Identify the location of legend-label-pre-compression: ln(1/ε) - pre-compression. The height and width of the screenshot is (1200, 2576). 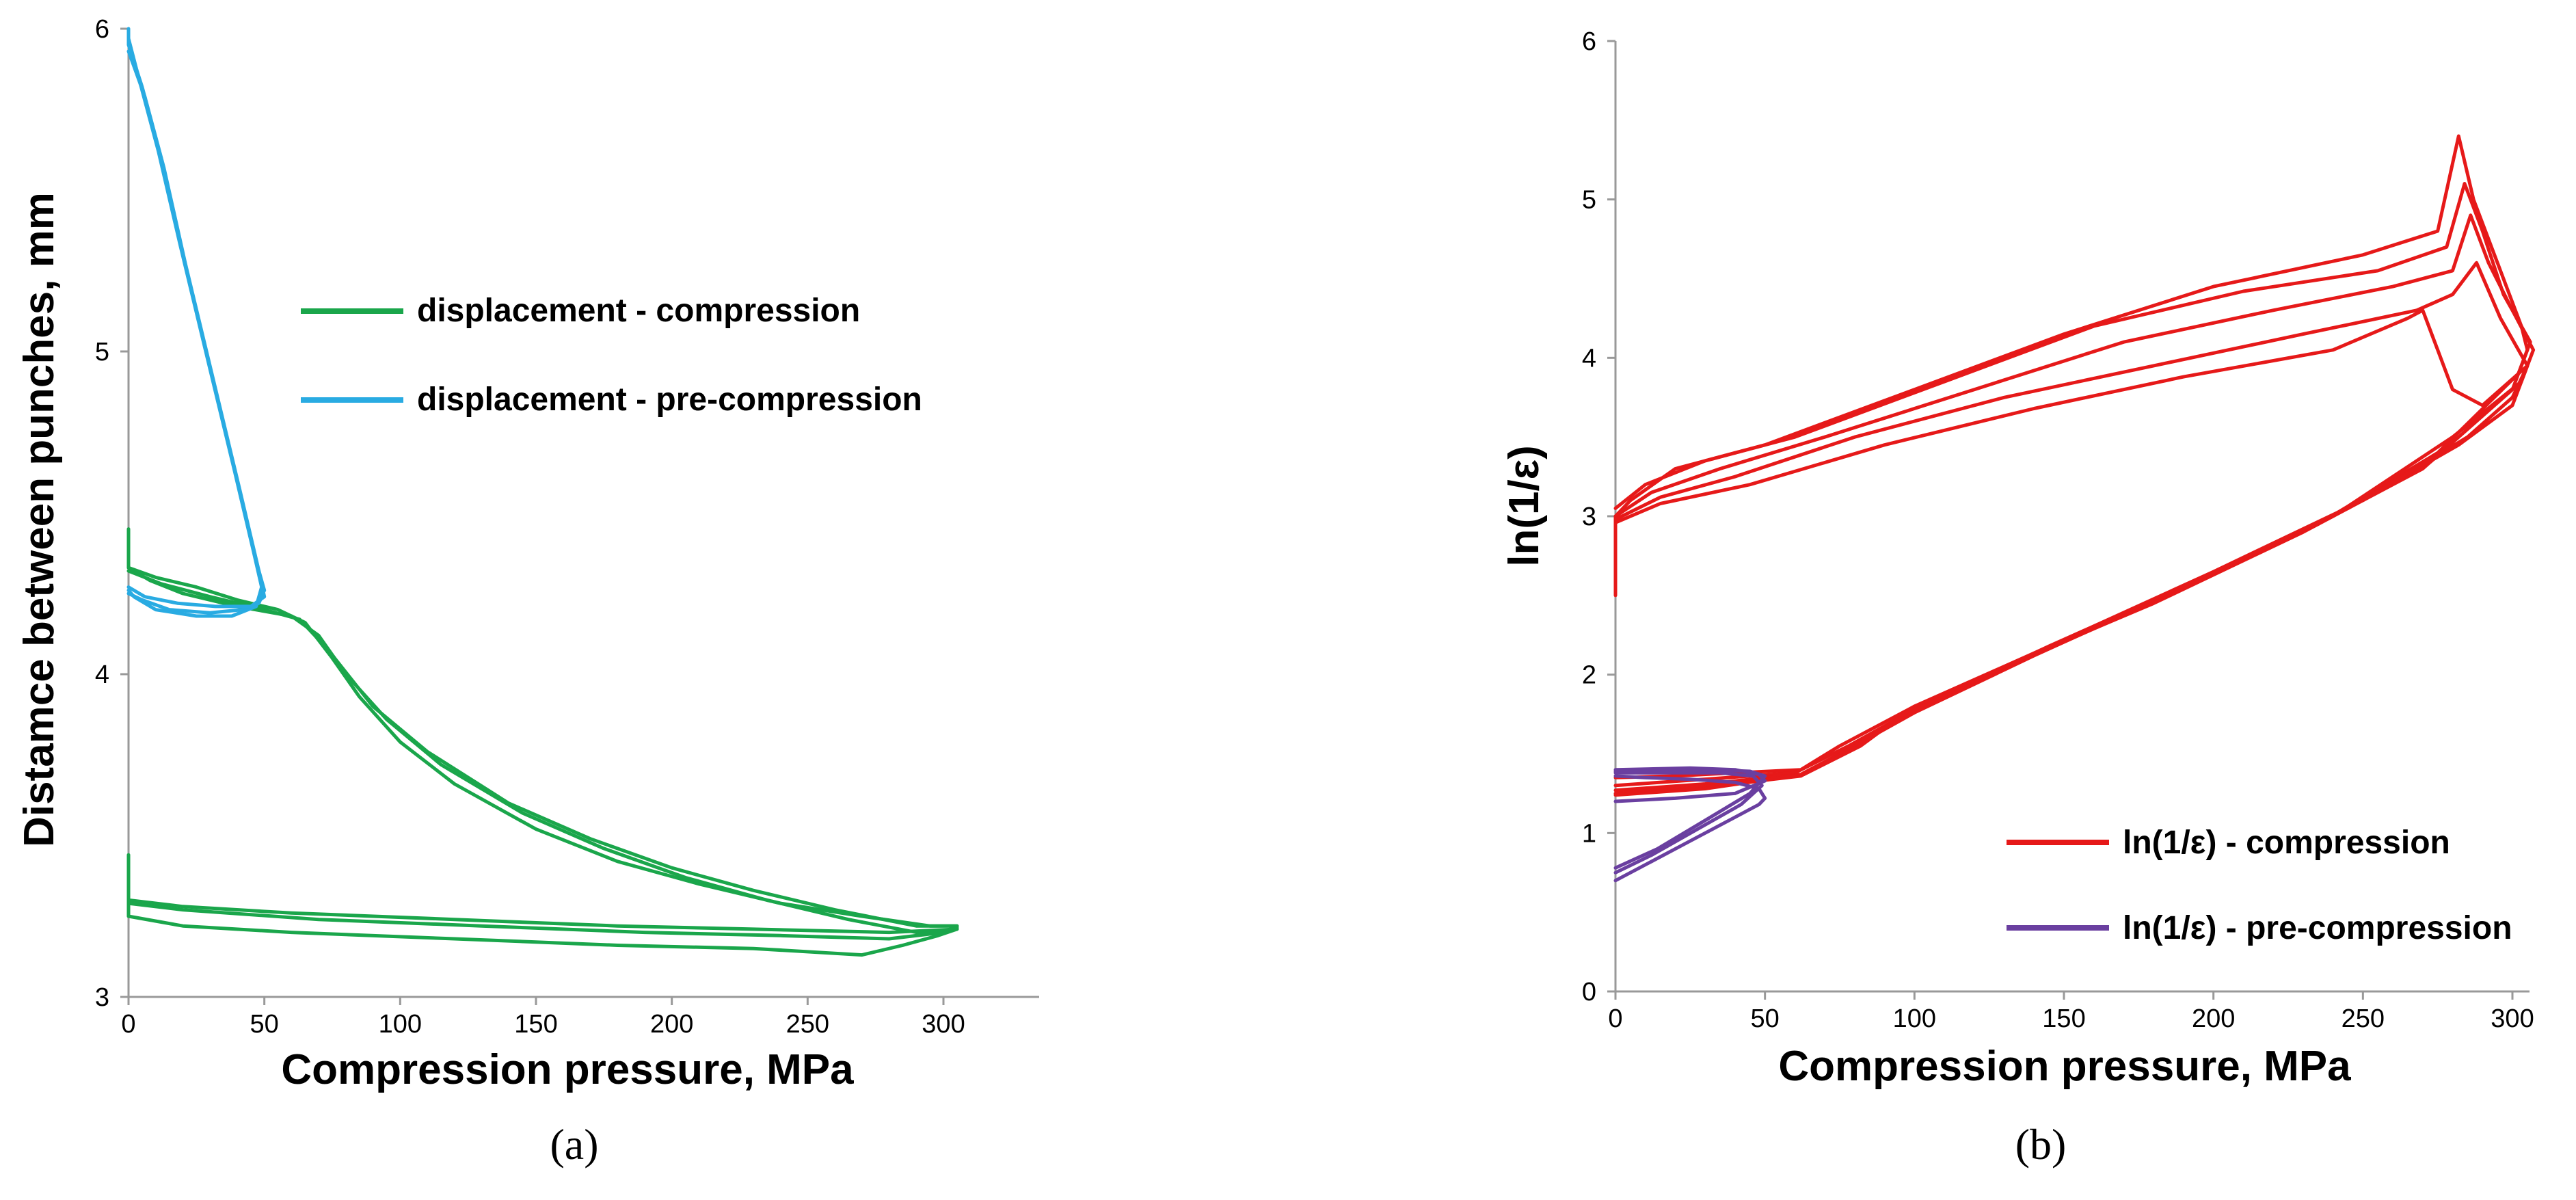
(2317, 928).